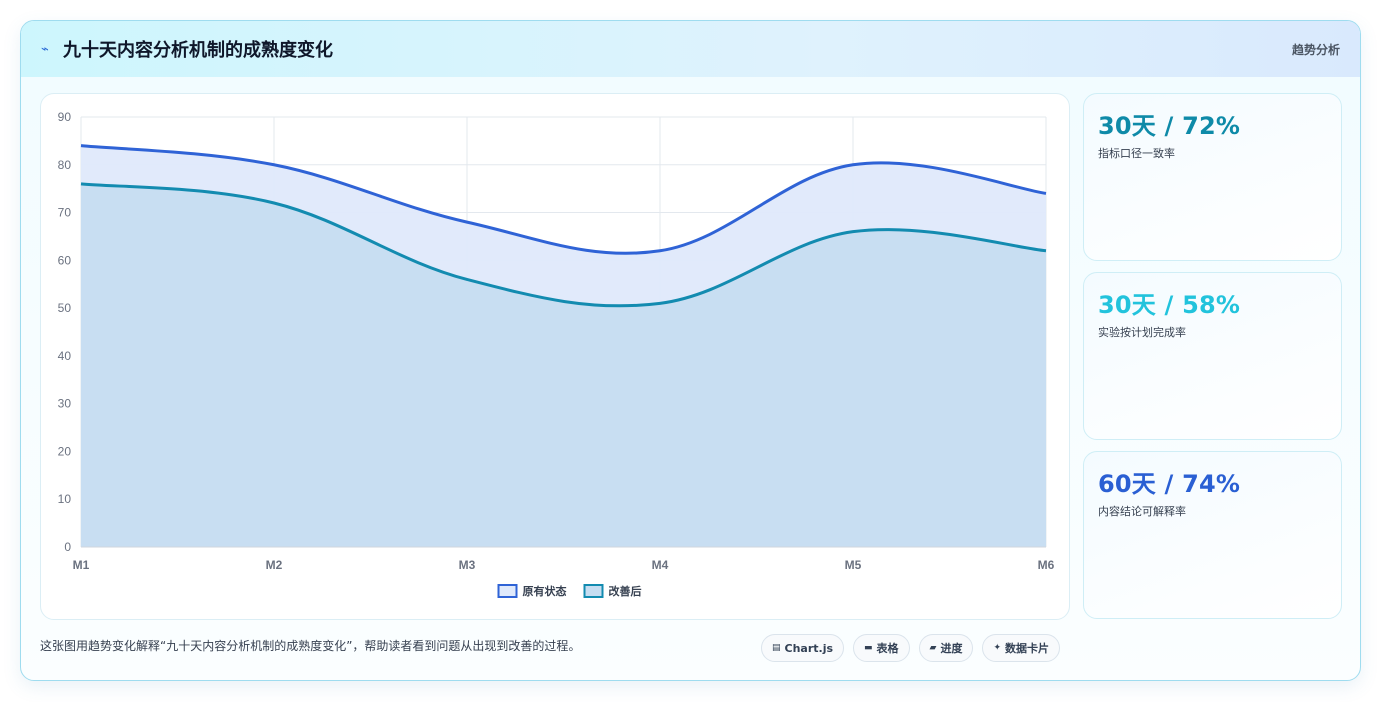 The image size is (1381, 702). Describe the element at coordinates (1169, 305) in the screenshot. I see `stat-value: 30天 / 58%` at that location.